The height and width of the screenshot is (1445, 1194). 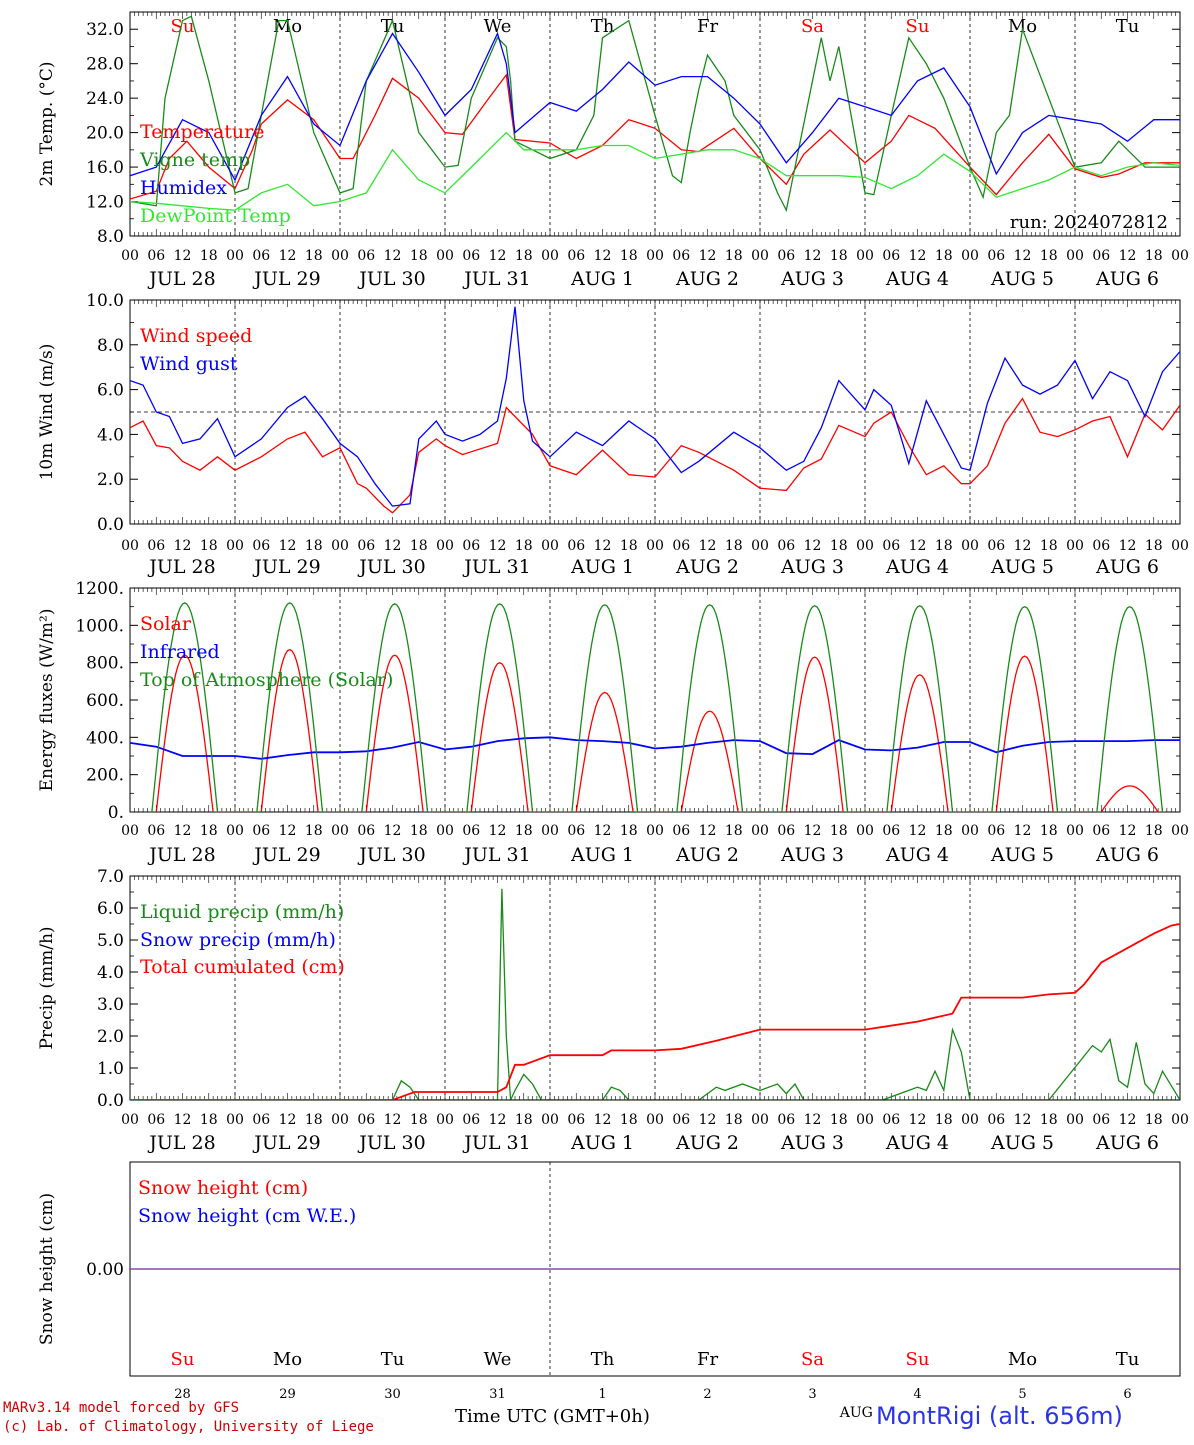 I want to click on y-tick-label: 0.00, so click(x=105, y=1270).